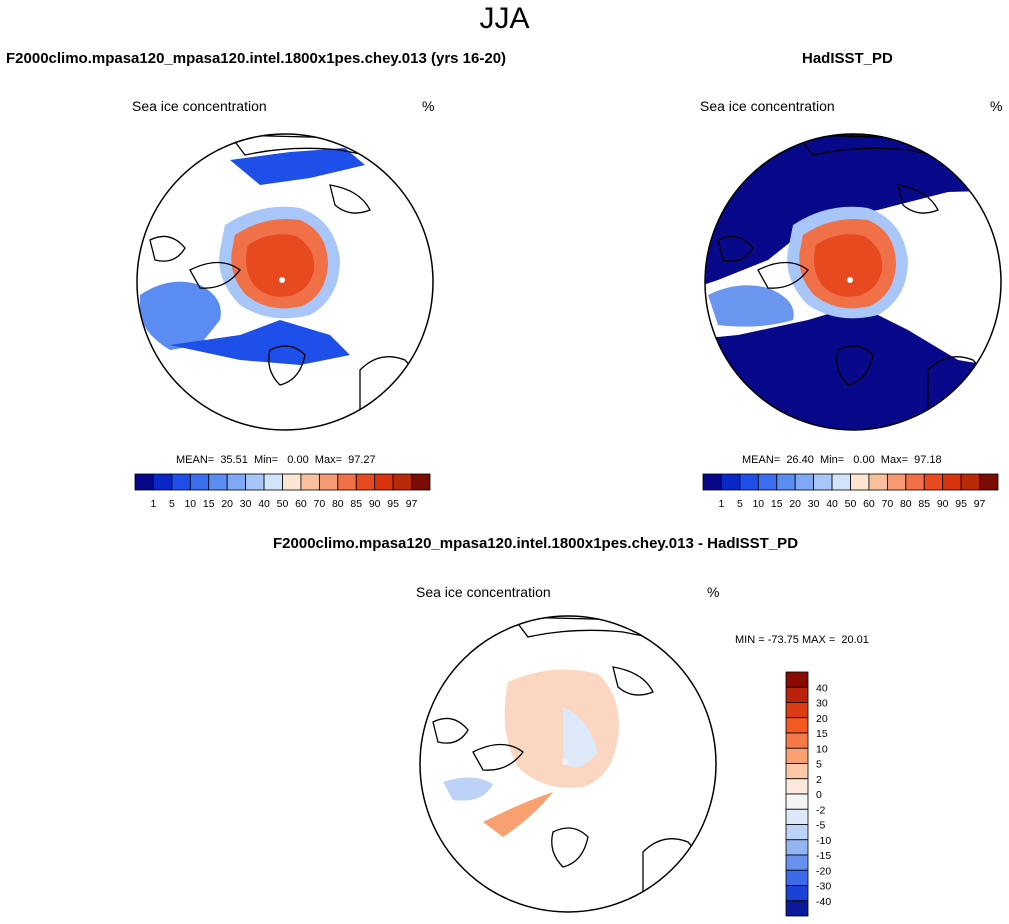 The image size is (1009, 924). I want to click on diff-hudson-bay, so click(468, 789).